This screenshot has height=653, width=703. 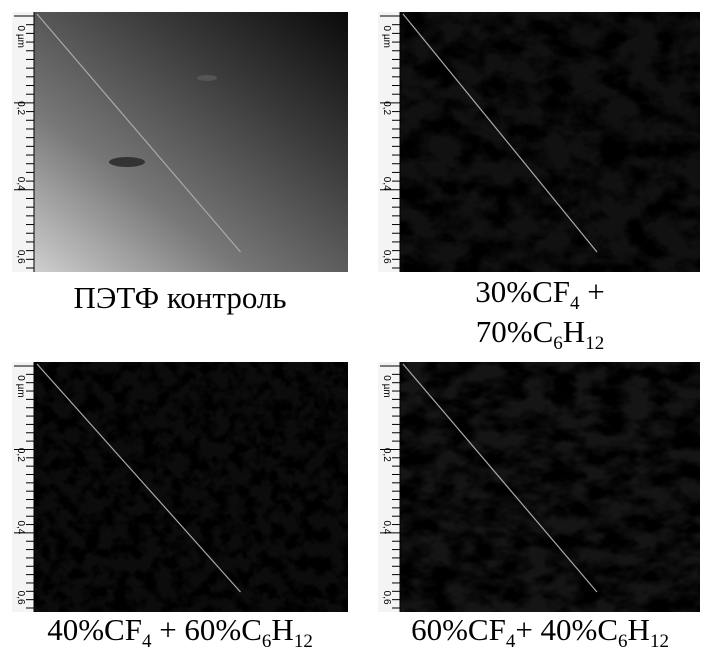 What do you see at coordinates (458, 629) in the screenshot?
I see `caption-text: 60%CF` at bounding box center [458, 629].